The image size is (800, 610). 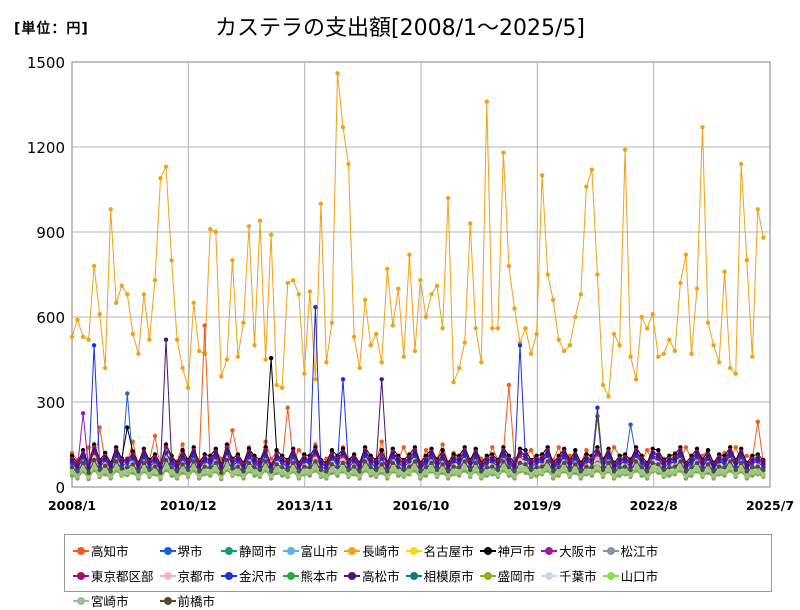 What do you see at coordinates (249, 550) in the screenshot?
I see `legend-item: 静岡市` at bounding box center [249, 550].